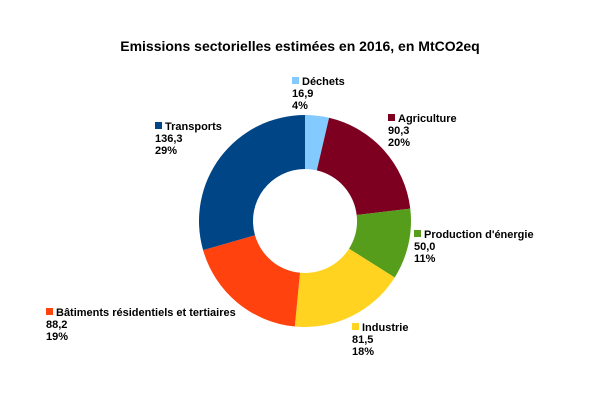  Describe the element at coordinates (391, 117) in the screenshot. I see `slice-swatch-agriculture` at that location.